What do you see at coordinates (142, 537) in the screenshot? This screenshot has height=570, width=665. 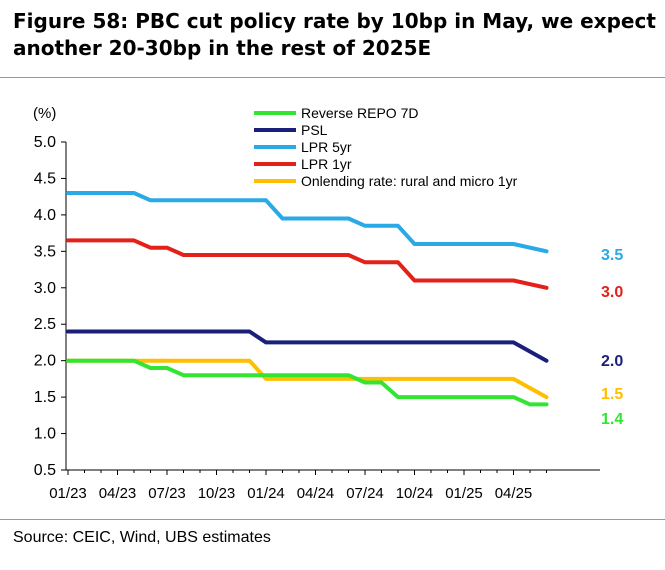 I see `source-note: Source: CEIC, Wind, UBS estimates` at bounding box center [142, 537].